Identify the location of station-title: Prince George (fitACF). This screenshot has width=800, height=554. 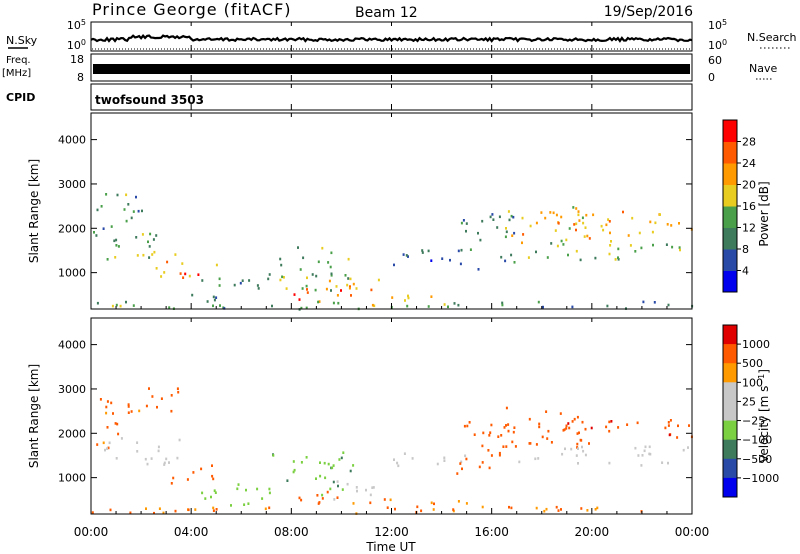
(192, 9).